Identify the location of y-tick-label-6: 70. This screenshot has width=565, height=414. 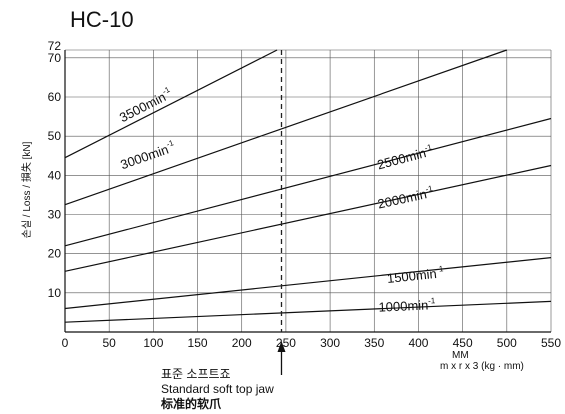
(55, 58).